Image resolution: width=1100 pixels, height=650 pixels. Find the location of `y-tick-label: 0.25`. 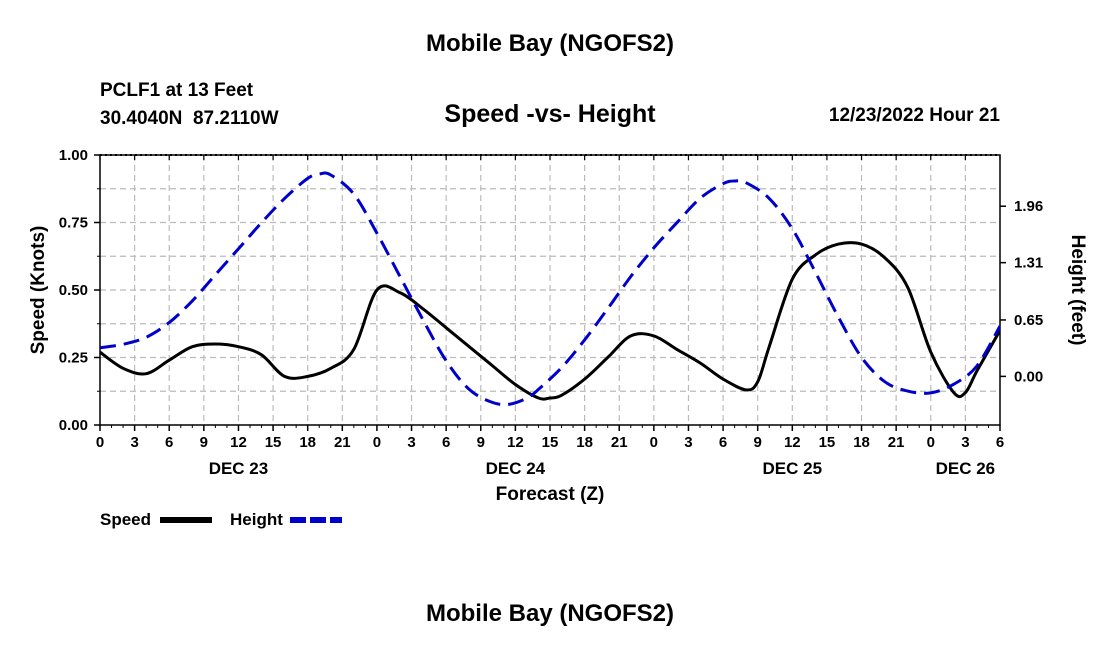

y-tick-label: 0.25 is located at coordinates (73, 358).